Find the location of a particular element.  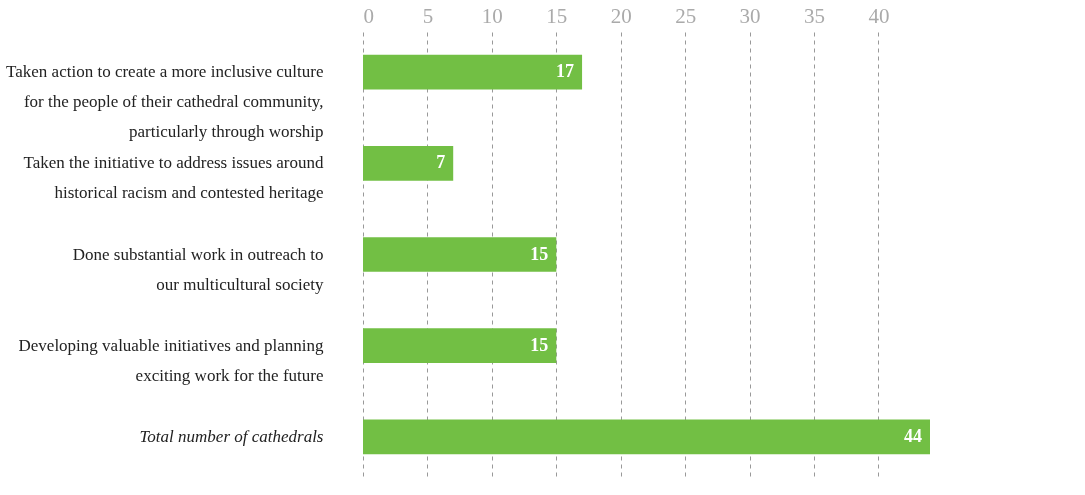

x-tick-label: 10 is located at coordinates (492, 15).